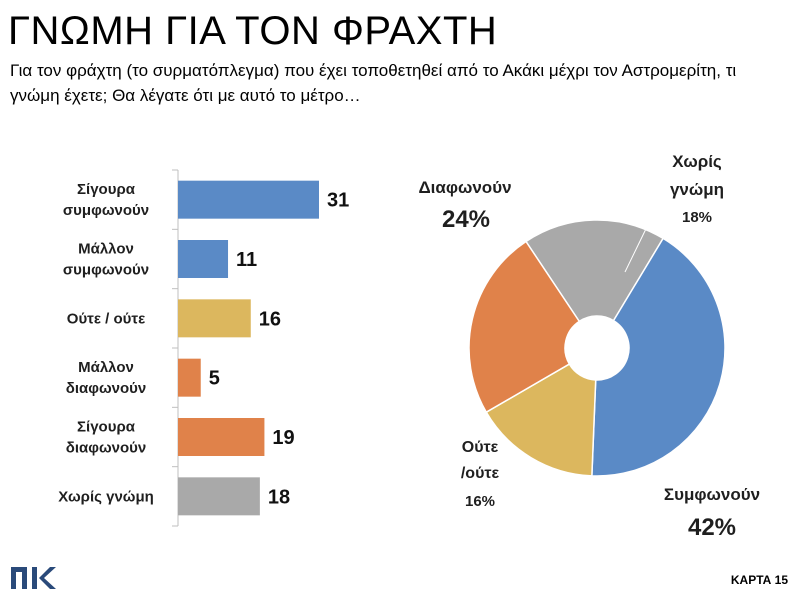 The image size is (800, 600). Describe the element at coordinates (466, 219) in the screenshot. I see `slice-value-label: 24%` at that location.